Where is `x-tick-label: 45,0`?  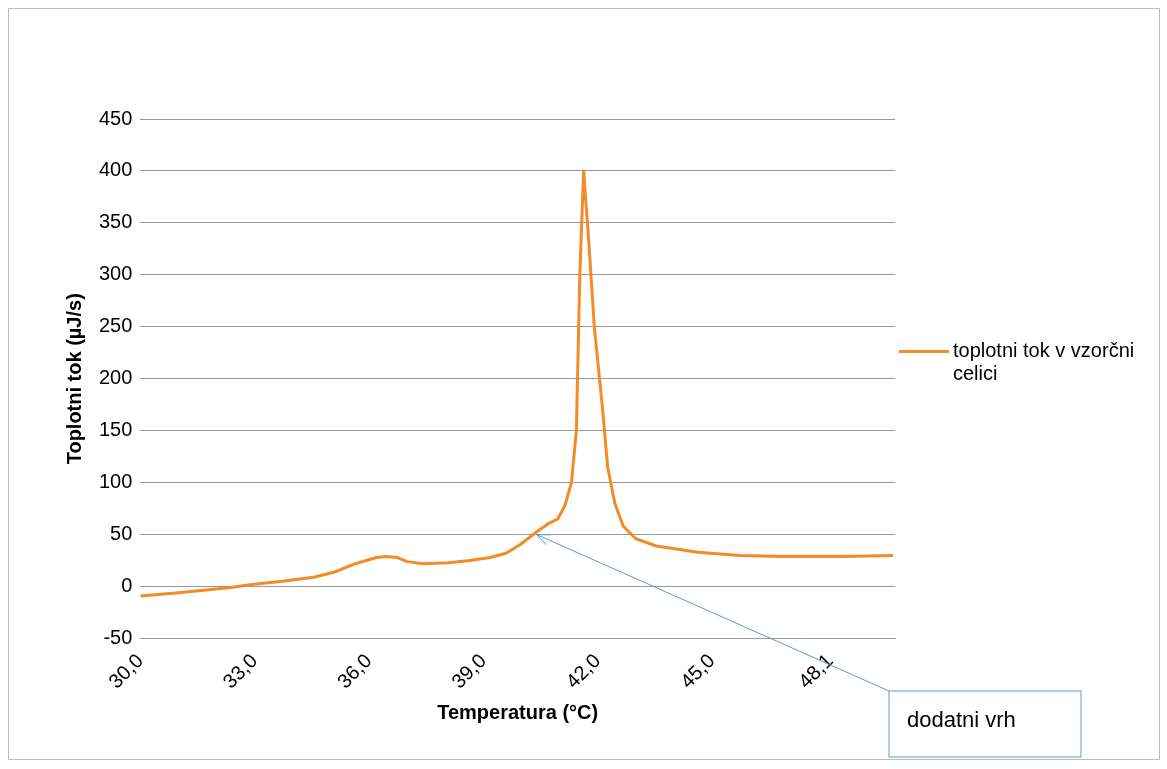
x-tick-label: 45,0 is located at coordinates (697, 671).